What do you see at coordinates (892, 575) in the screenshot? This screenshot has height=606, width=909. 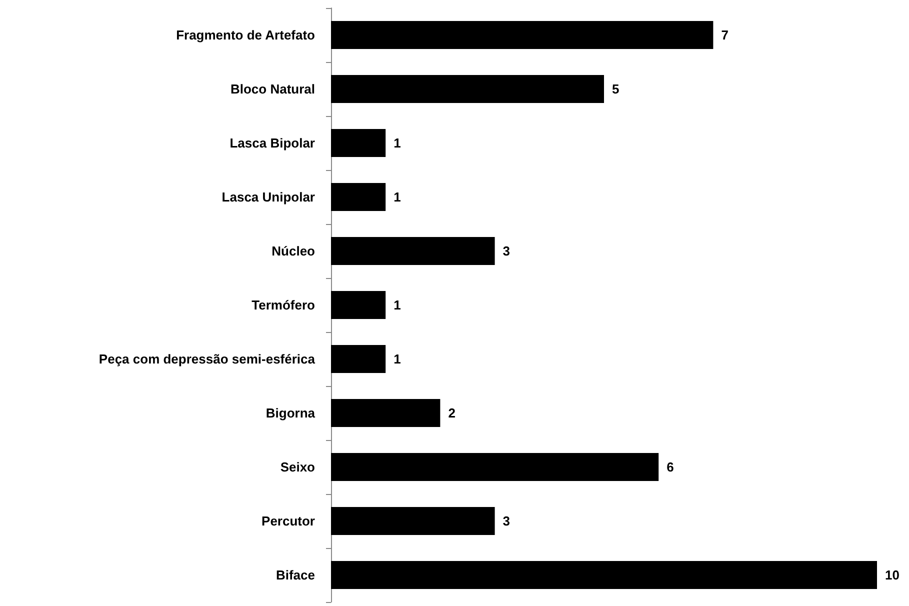 I see `data-label: 10` at bounding box center [892, 575].